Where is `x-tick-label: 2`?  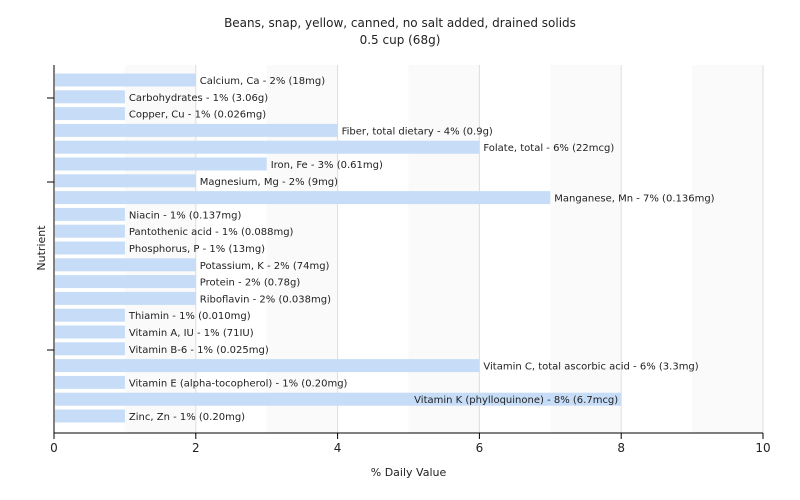
x-tick-label: 2 is located at coordinates (196, 448).